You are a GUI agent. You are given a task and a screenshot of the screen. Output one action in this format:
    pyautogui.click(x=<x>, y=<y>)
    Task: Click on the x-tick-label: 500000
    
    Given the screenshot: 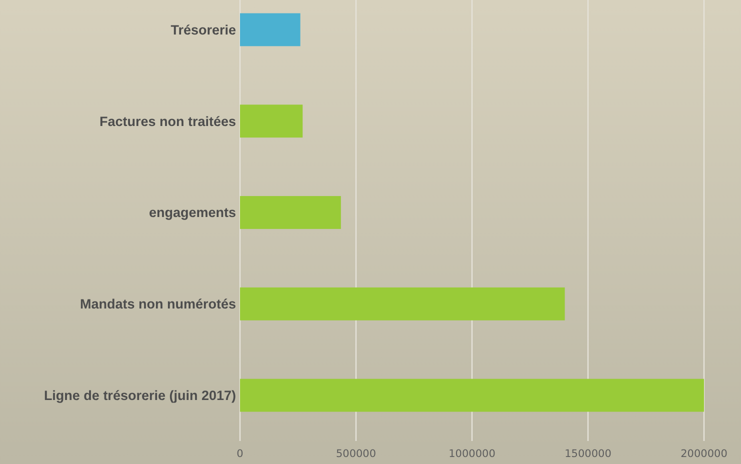 What is the action you would take?
    pyautogui.click(x=356, y=454)
    